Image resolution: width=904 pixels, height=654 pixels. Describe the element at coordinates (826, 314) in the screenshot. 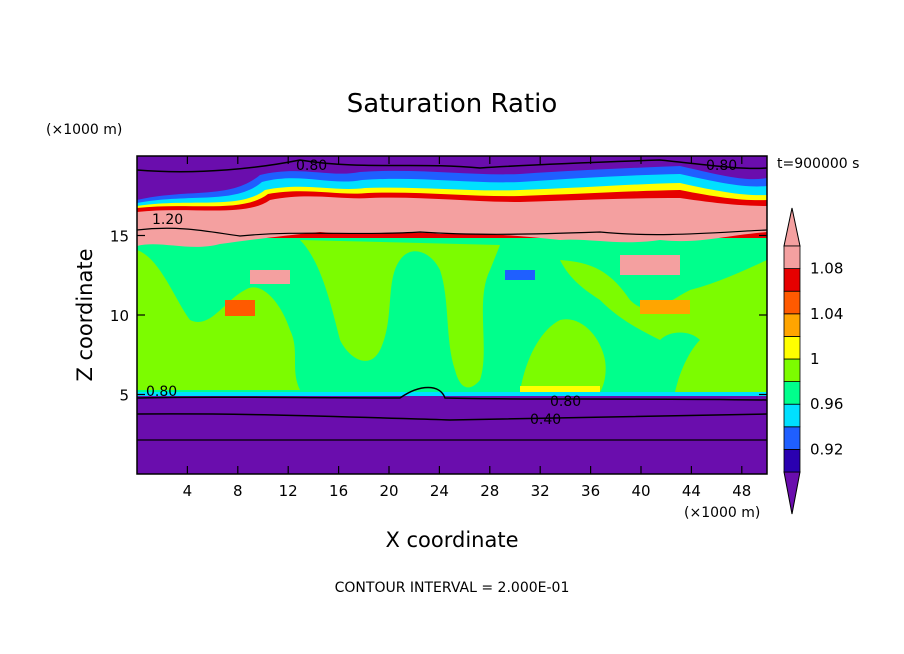

I see `colorbar-tick-label: 1.04` at that location.